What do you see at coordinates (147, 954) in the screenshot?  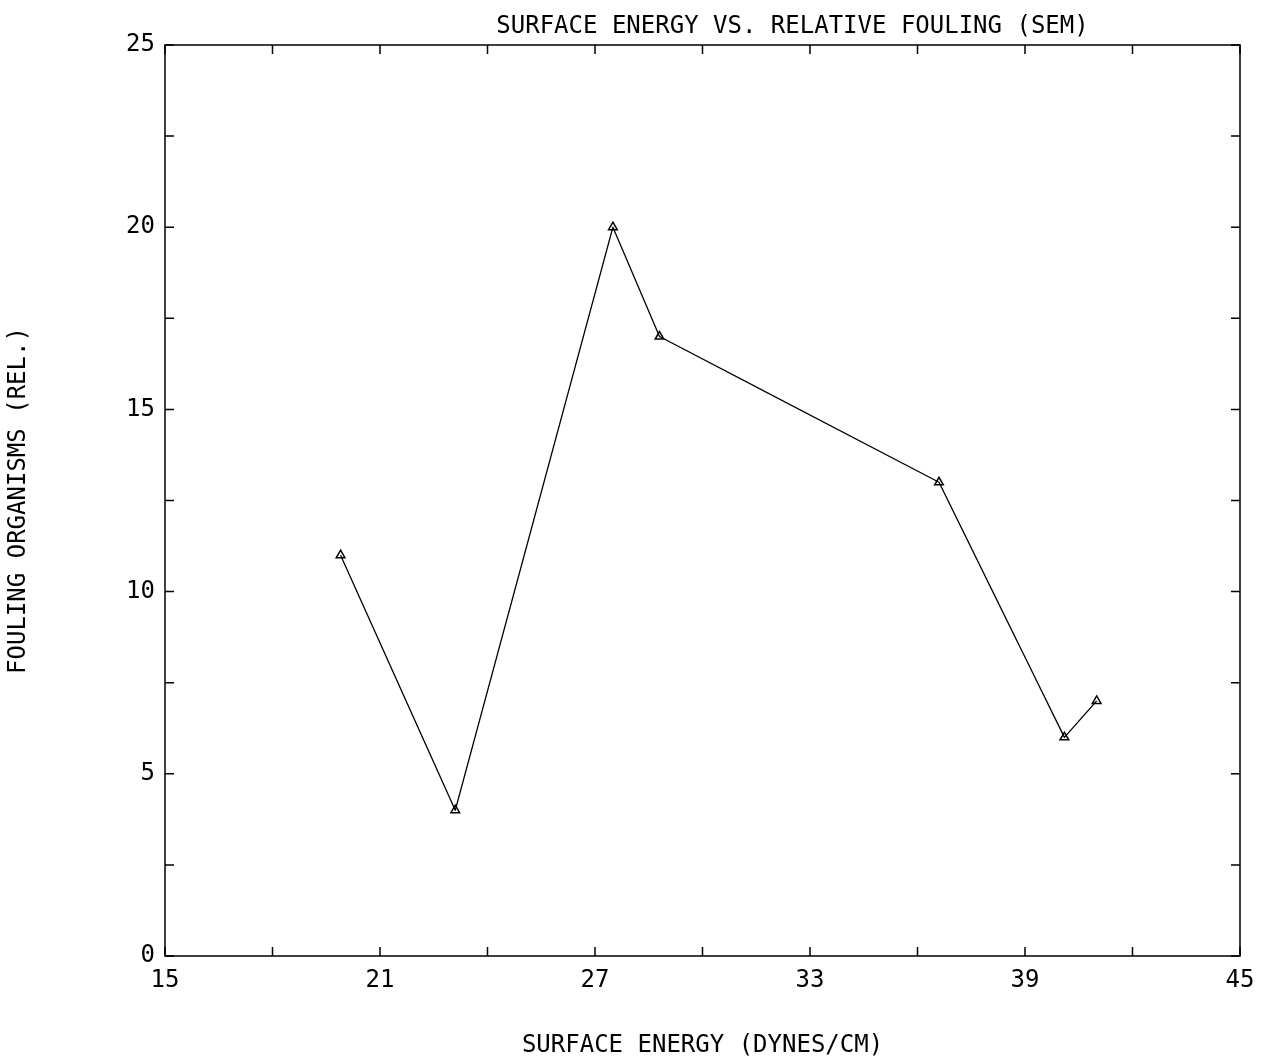 I see `y-tick-label: 0` at bounding box center [147, 954].